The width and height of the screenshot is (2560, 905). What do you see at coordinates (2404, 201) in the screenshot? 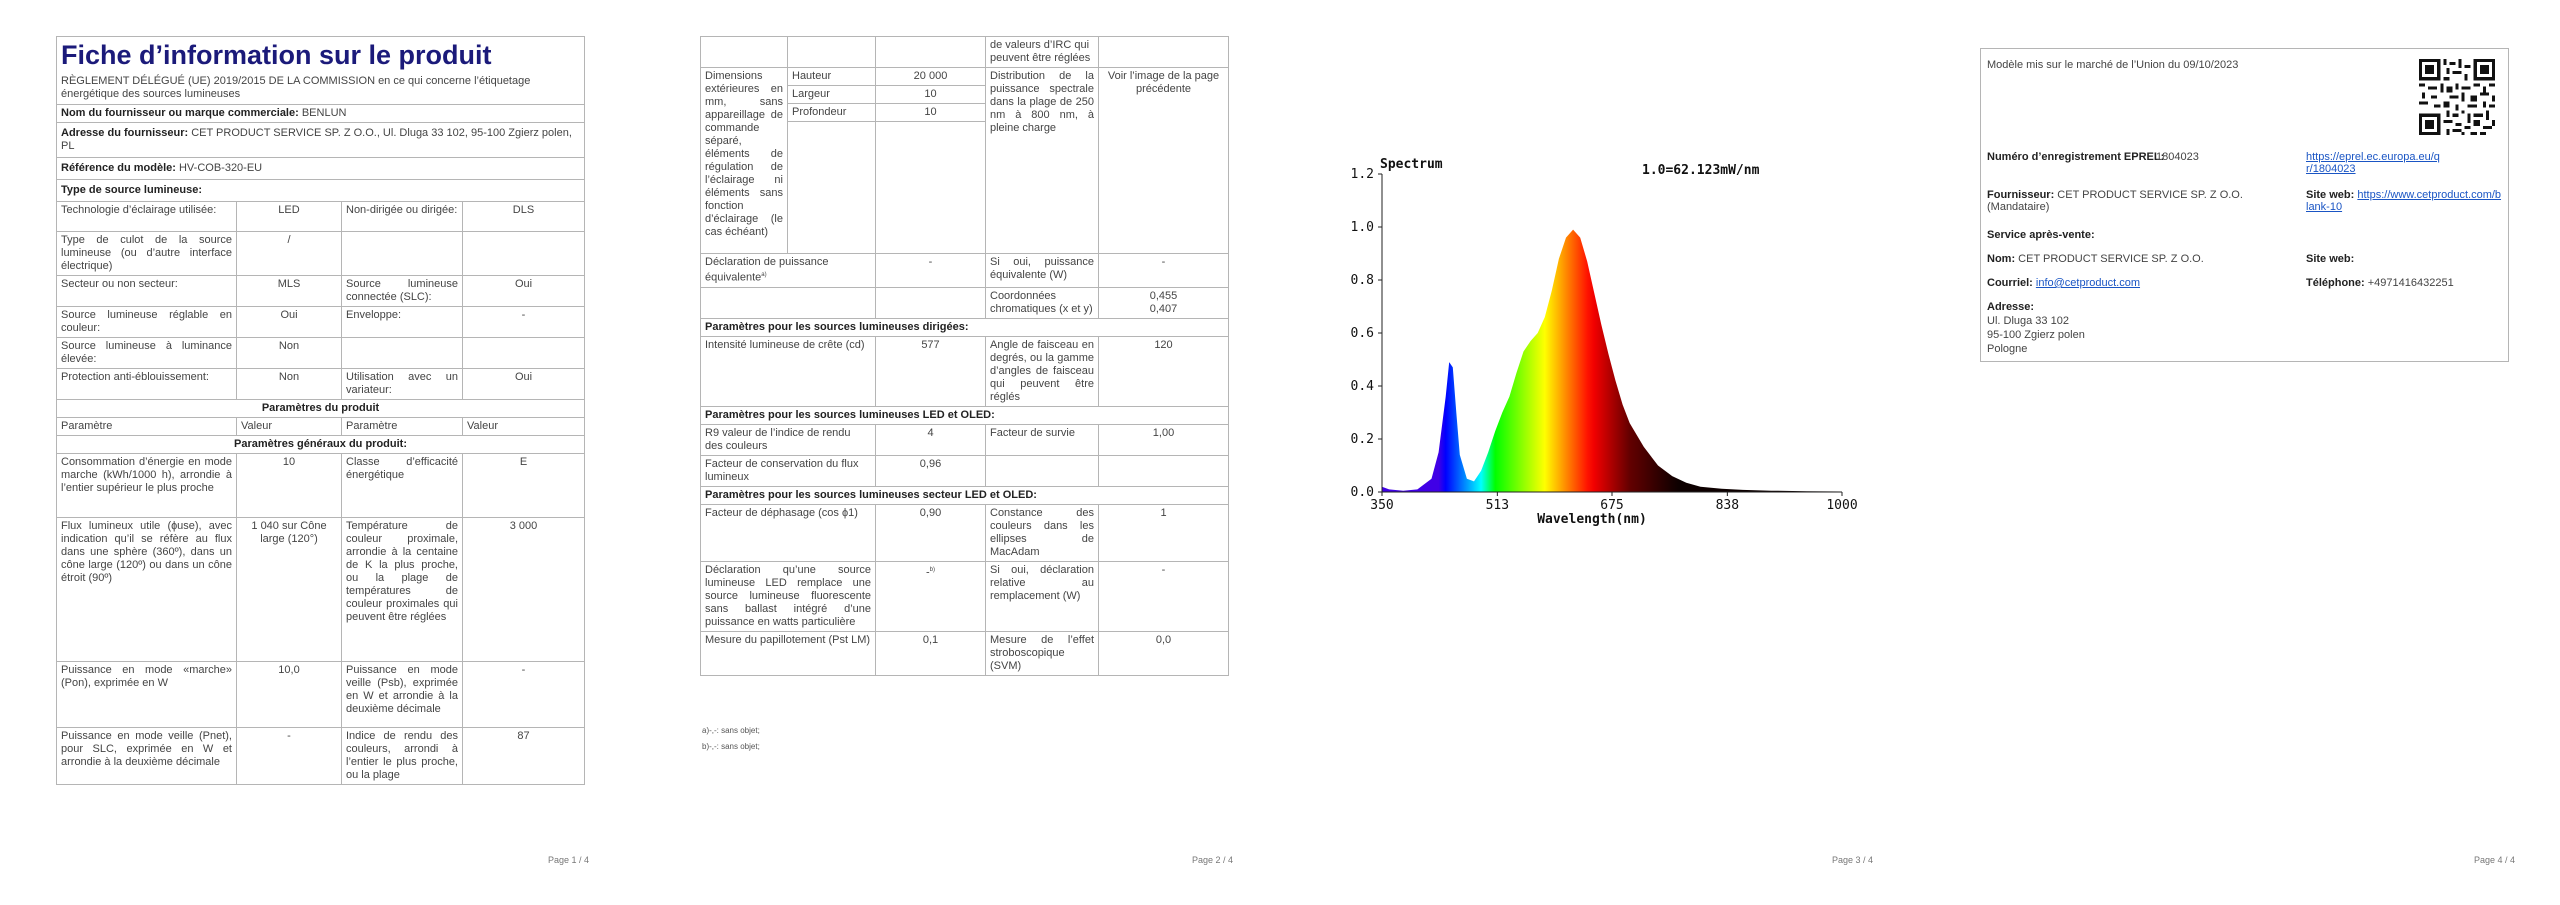
I see `website-link: https://www.cetproduct.com/blank-10` at bounding box center [2404, 201].